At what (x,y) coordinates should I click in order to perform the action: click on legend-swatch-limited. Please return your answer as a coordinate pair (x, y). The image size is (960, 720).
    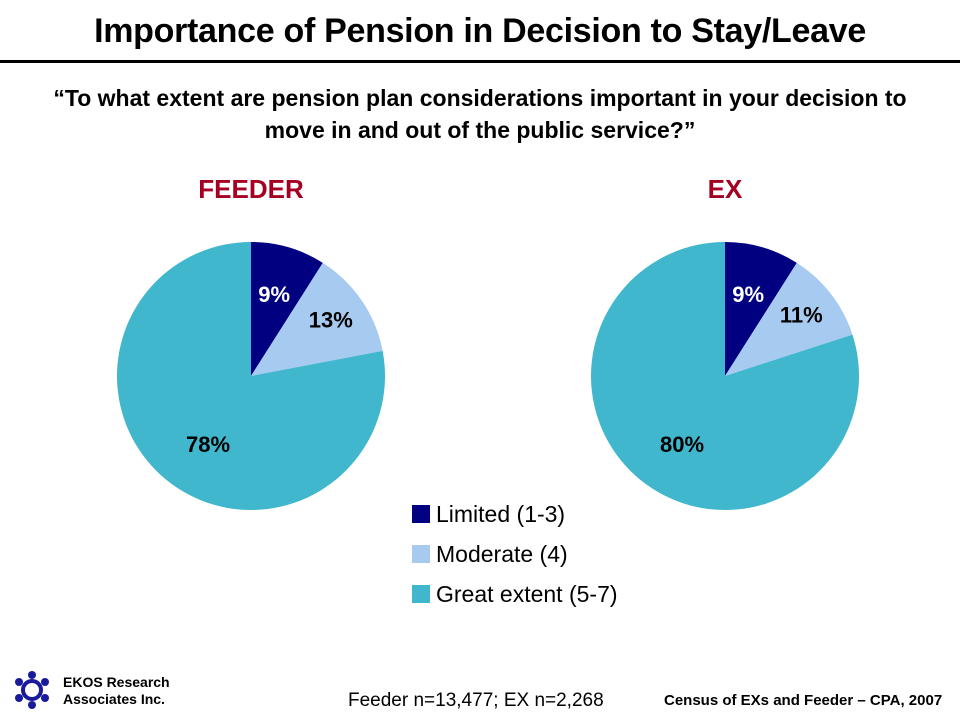
    Looking at the image, I should click on (421, 514).